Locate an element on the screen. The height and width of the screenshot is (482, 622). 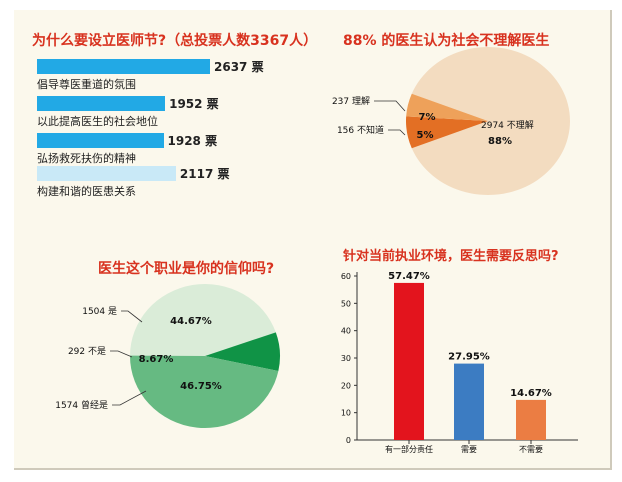
y-tick-label: 0 is located at coordinates (348, 440).